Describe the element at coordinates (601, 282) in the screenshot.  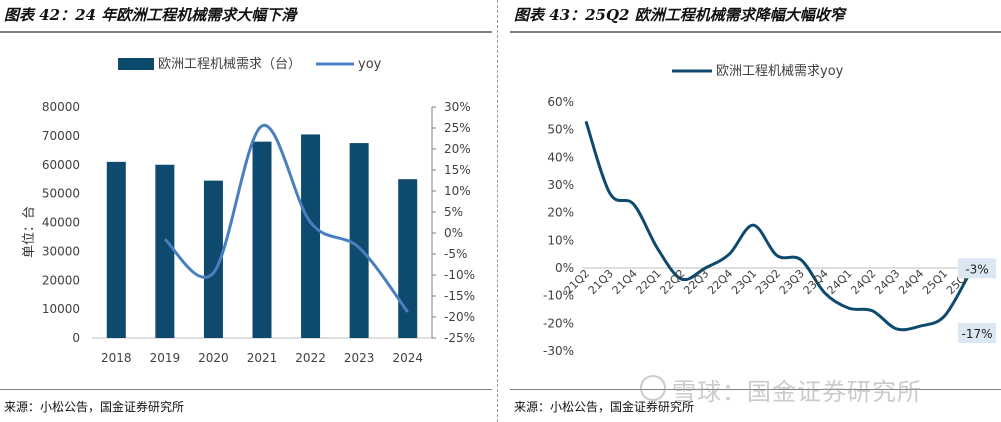
I see `right-x-tick-label: 21Q3` at that location.